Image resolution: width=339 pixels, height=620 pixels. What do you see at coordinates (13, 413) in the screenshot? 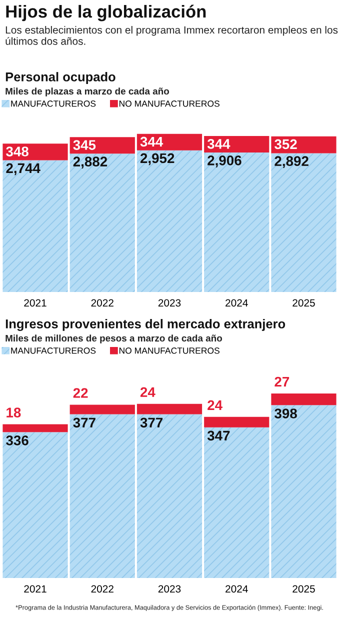
I see `data-label: 18` at bounding box center [13, 413].